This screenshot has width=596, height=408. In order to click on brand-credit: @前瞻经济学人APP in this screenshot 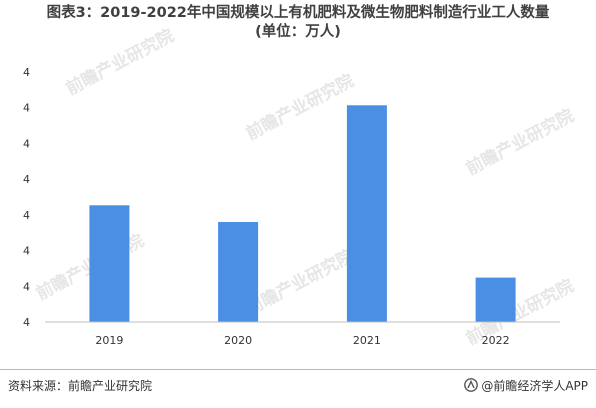, I will do `click(526, 385)`.